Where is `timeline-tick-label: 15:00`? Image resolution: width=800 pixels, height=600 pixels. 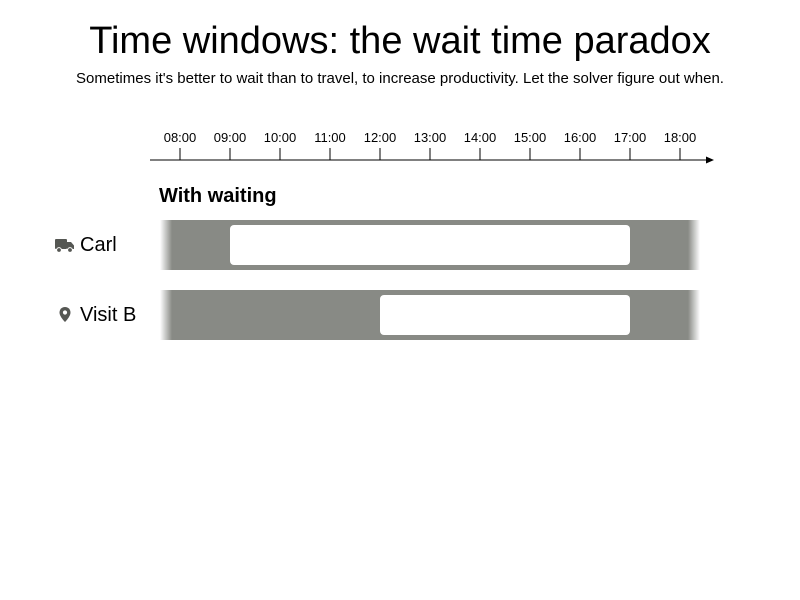 timeline-tick-label: 15:00 is located at coordinates (530, 137).